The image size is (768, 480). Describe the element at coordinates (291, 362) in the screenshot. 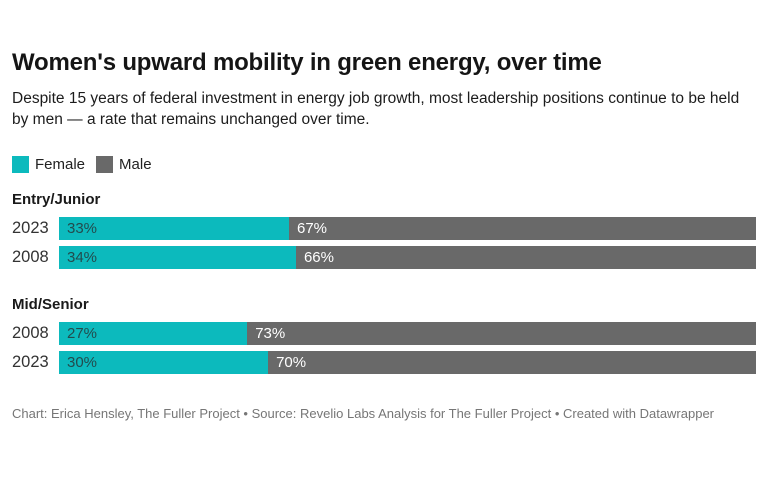

I see `bar-value-label: 70%` at that location.